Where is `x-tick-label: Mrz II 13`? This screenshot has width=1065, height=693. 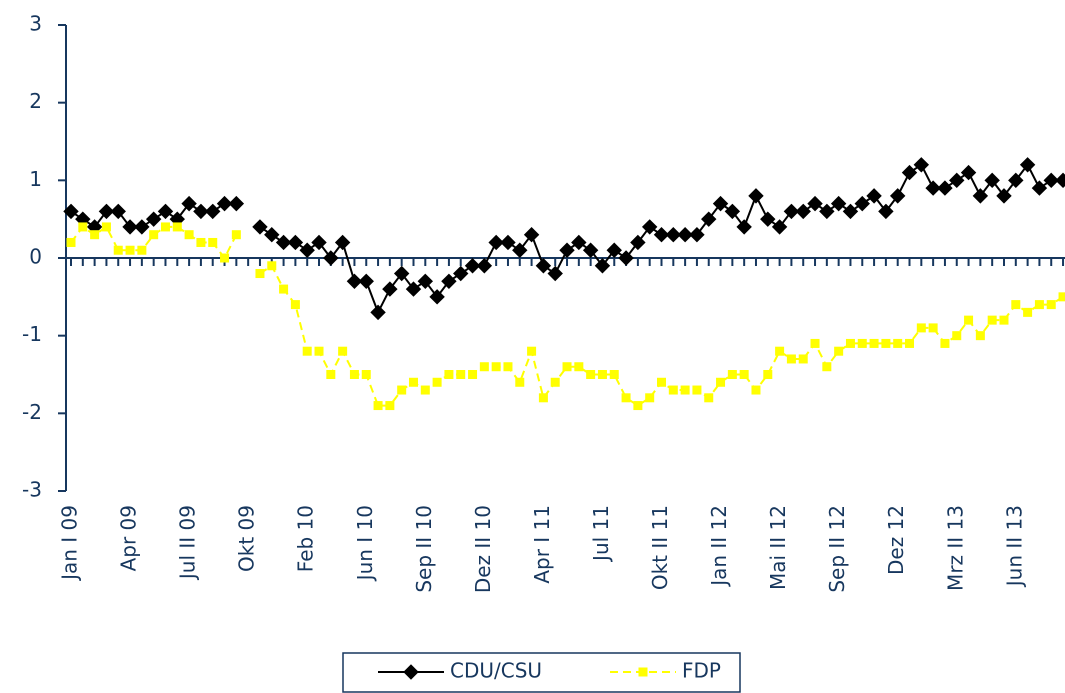 x-tick-label: Mrz II 13 is located at coordinates (955, 548).